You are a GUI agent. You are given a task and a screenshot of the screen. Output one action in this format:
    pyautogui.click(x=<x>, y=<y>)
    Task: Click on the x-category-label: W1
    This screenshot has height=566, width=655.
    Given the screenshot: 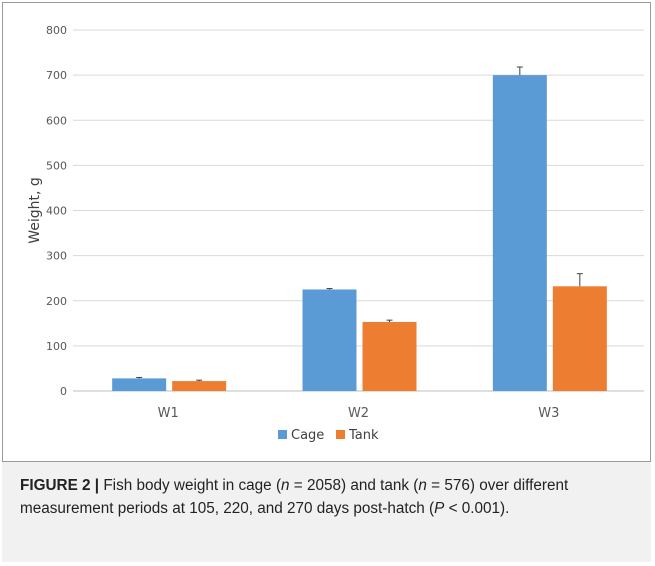 What is the action you would take?
    pyautogui.click(x=168, y=413)
    